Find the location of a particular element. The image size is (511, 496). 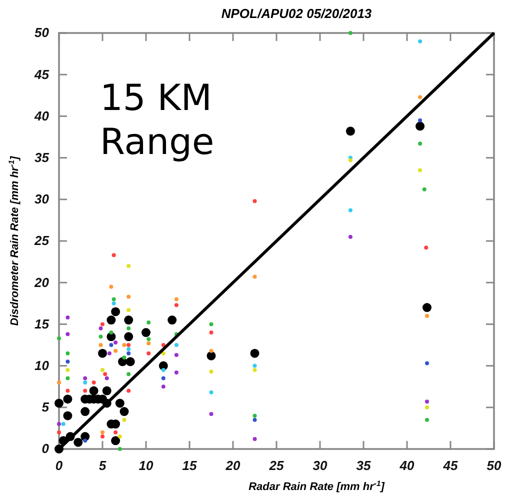

y-tick-label: 10 is located at coordinates (42, 365).